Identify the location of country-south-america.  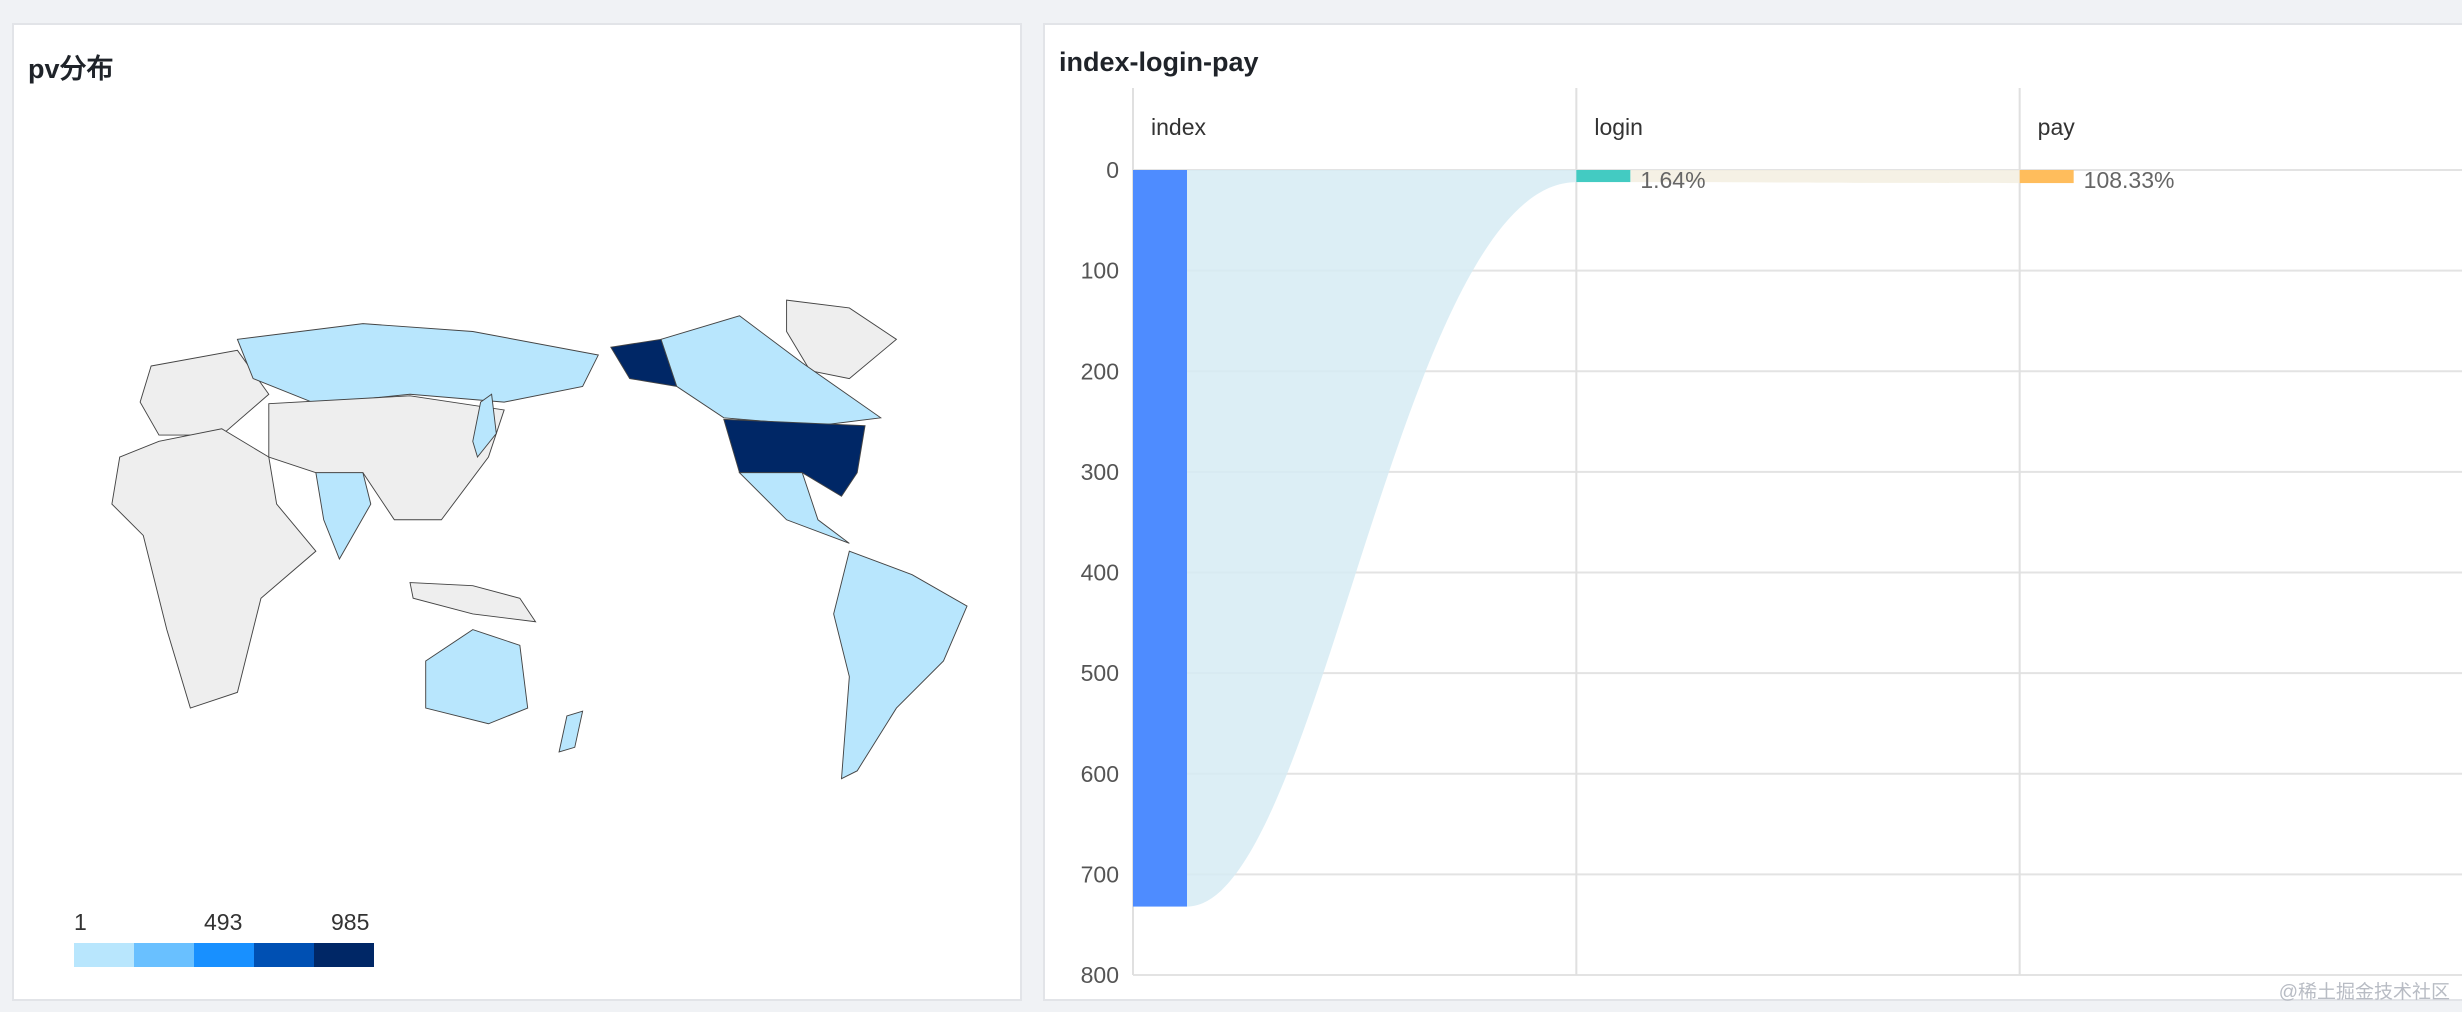
(900, 665).